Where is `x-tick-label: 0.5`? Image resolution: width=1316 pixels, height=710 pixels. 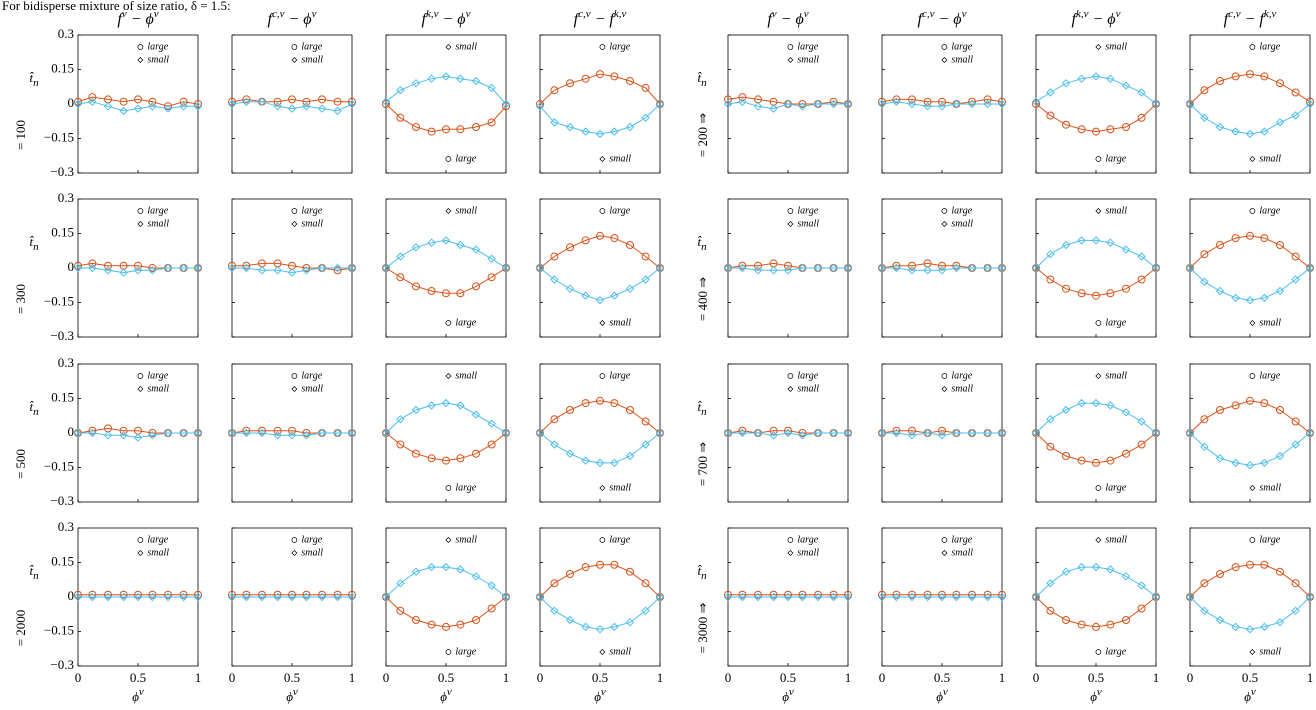 x-tick-label: 0.5 is located at coordinates (446, 677).